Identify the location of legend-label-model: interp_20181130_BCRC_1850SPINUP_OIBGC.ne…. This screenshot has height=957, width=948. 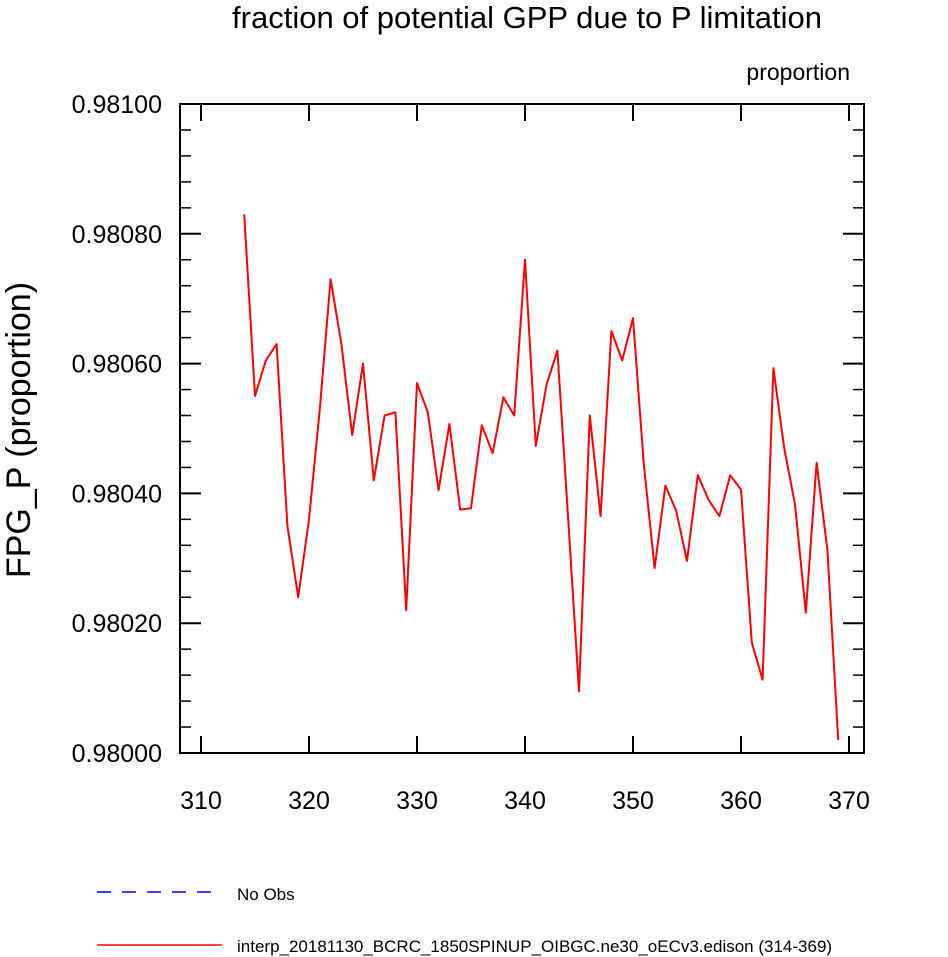
(534, 946).